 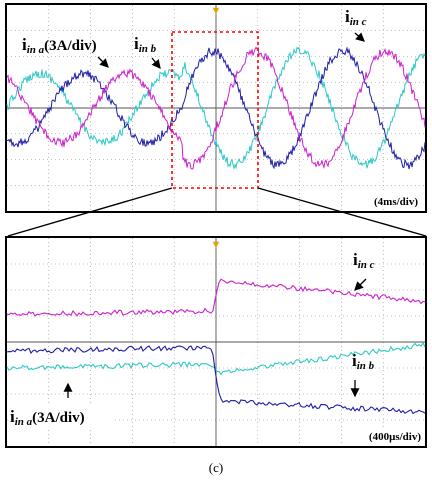 I want to click on top-arrow-a, so click(x=103, y=62).